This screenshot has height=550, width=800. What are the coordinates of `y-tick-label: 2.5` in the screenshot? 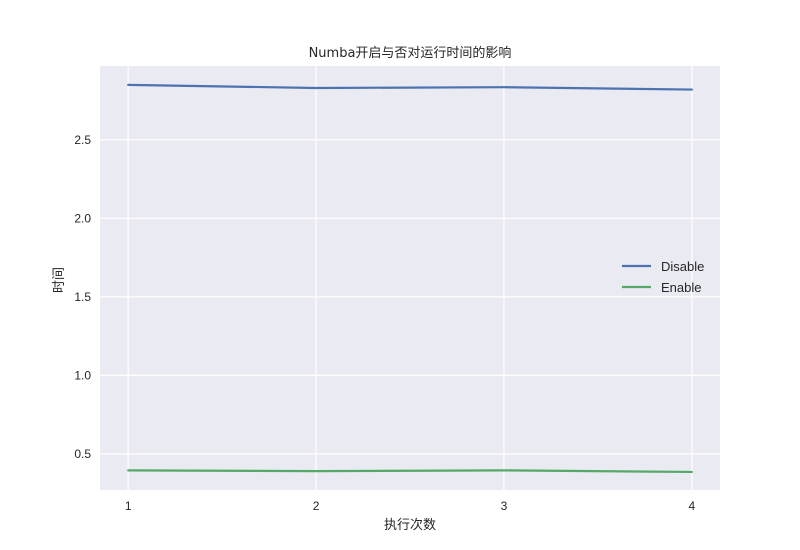 It's located at (82, 140).